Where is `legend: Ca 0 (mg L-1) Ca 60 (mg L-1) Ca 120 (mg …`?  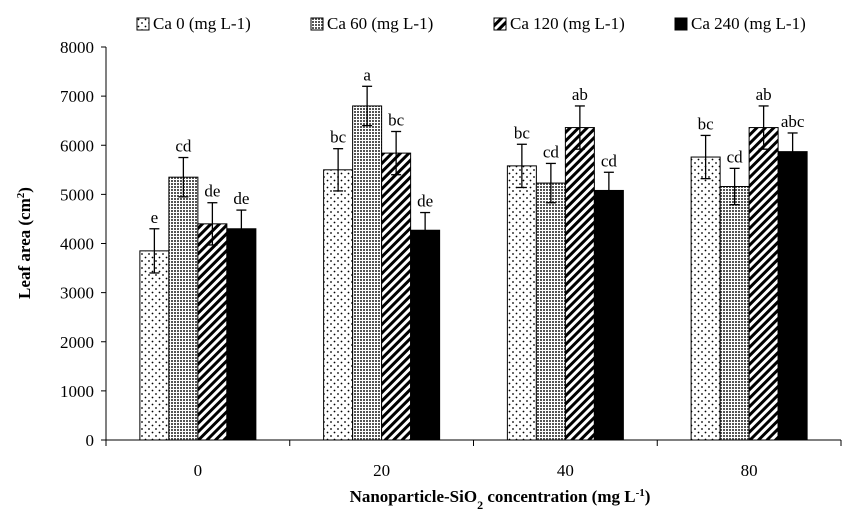
legend: Ca 0 (mg L-1) Ca 60 (mg L-1) Ca 120 (mg … is located at coordinates (471, 23).